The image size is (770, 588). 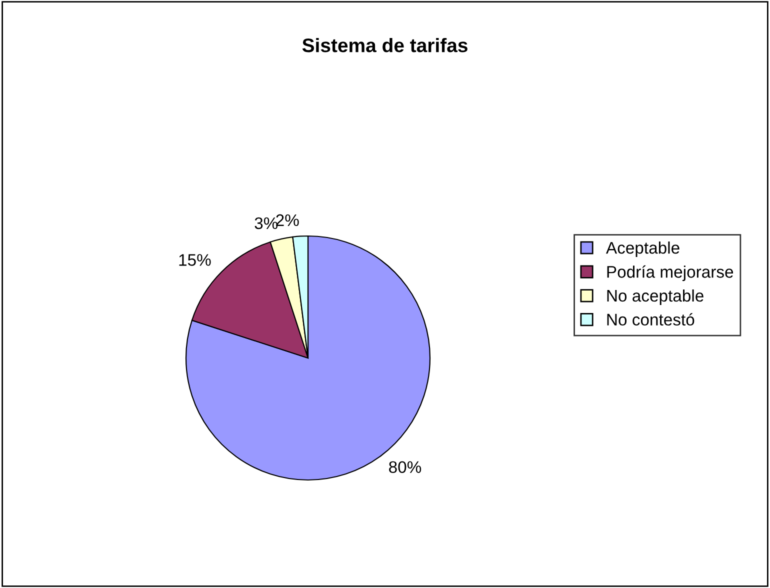 What do you see at coordinates (655, 297) in the screenshot?
I see `legend-label: No aceptable` at bounding box center [655, 297].